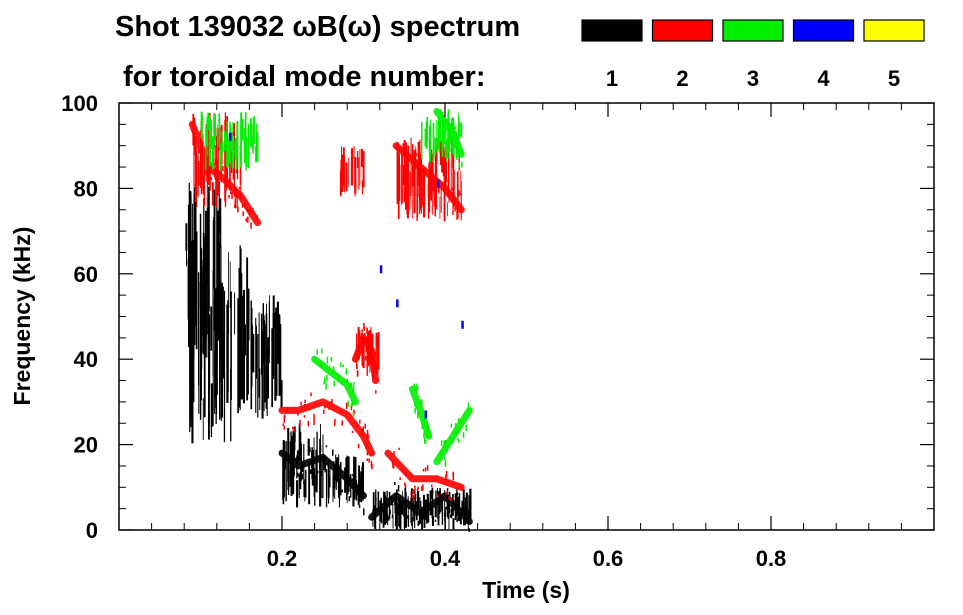 This screenshot has width=963, height=615. Describe the element at coordinates (823, 78) in the screenshot. I see `legend-label-mode-4: 4` at that location.